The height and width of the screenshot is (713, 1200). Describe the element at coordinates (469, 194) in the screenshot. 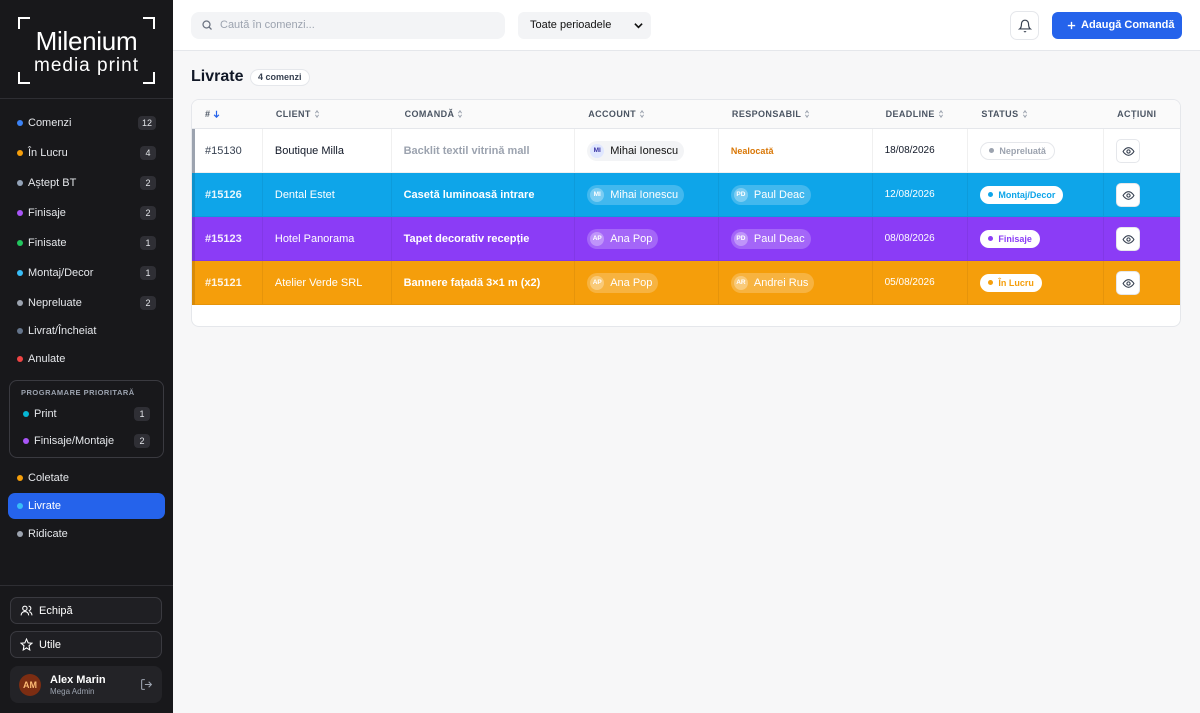

I see `order-title: Casetă luminoasă intrare` at that location.